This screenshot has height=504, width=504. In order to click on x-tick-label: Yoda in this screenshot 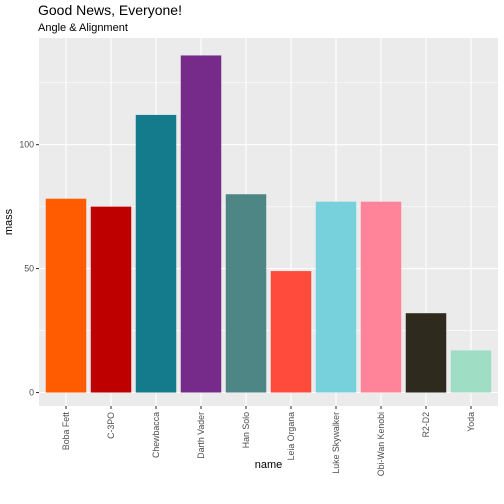, I will do `click(471, 422)`.